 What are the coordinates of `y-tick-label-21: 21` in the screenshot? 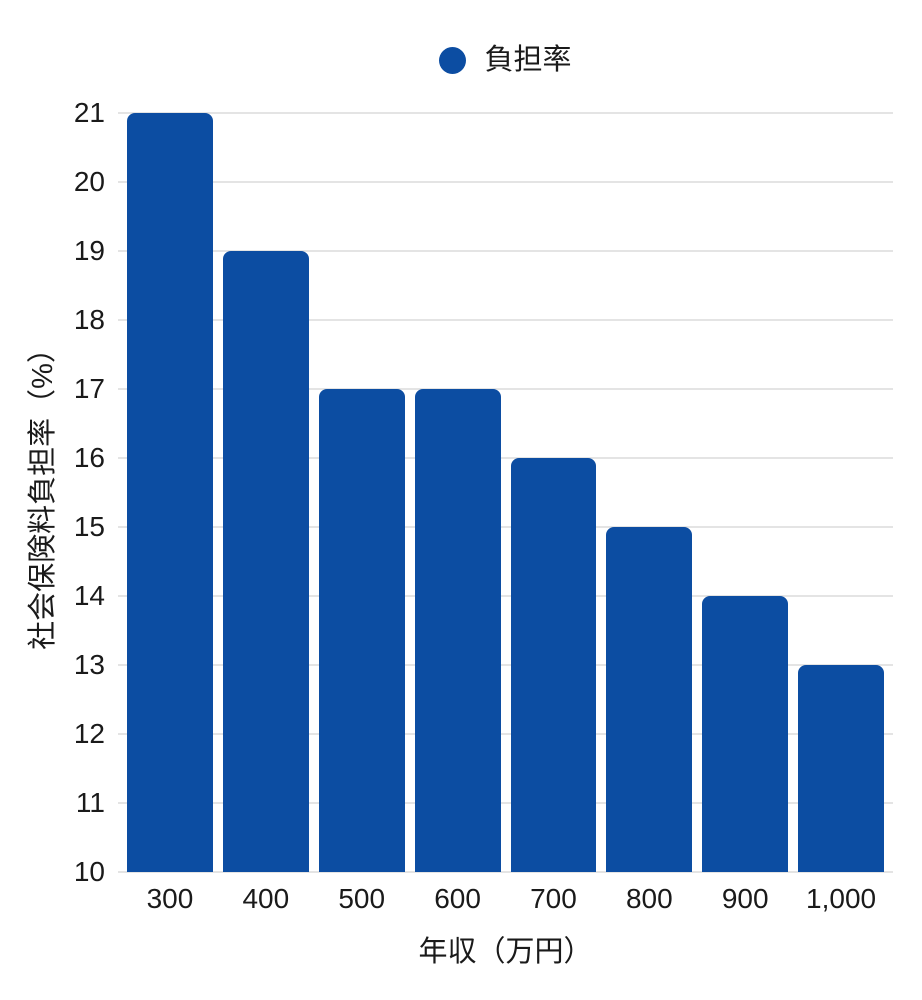 It's located at (89, 112).